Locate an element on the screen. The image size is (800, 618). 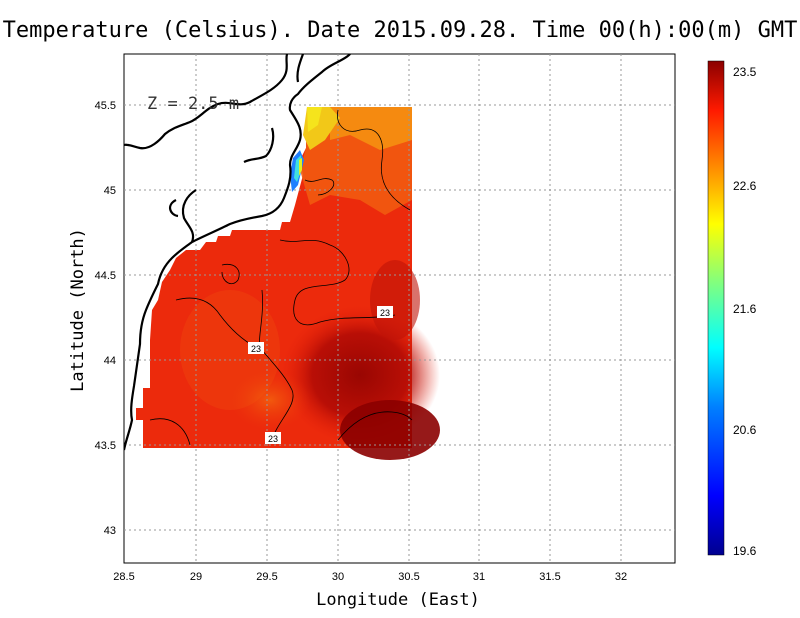
y-tick: 44.5 is located at coordinates (105, 276).